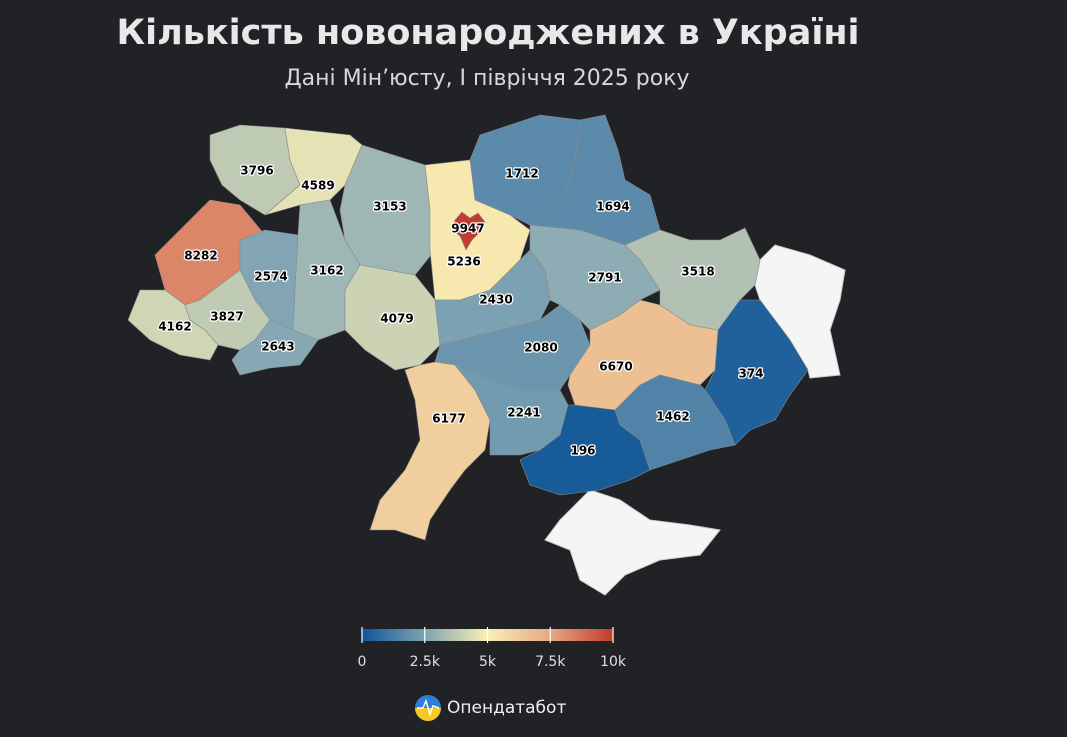 This screenshot has height=737, width=1067. What do you see at coordinates (277, 347) in the screenshot?
I see `value-label: 2643` at bounding box center [277, 347].